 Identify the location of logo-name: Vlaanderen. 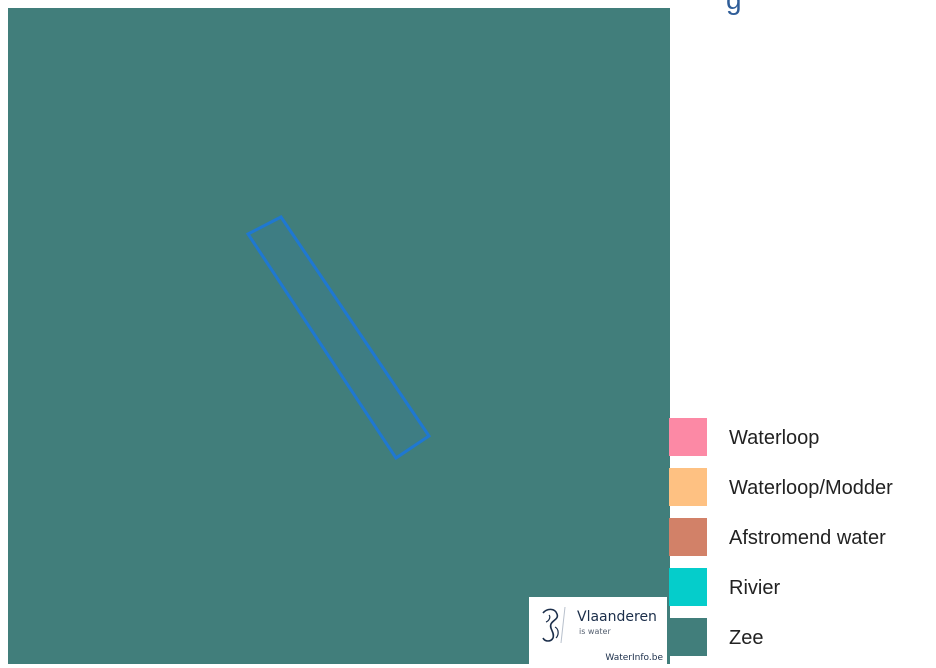
(617, 617).